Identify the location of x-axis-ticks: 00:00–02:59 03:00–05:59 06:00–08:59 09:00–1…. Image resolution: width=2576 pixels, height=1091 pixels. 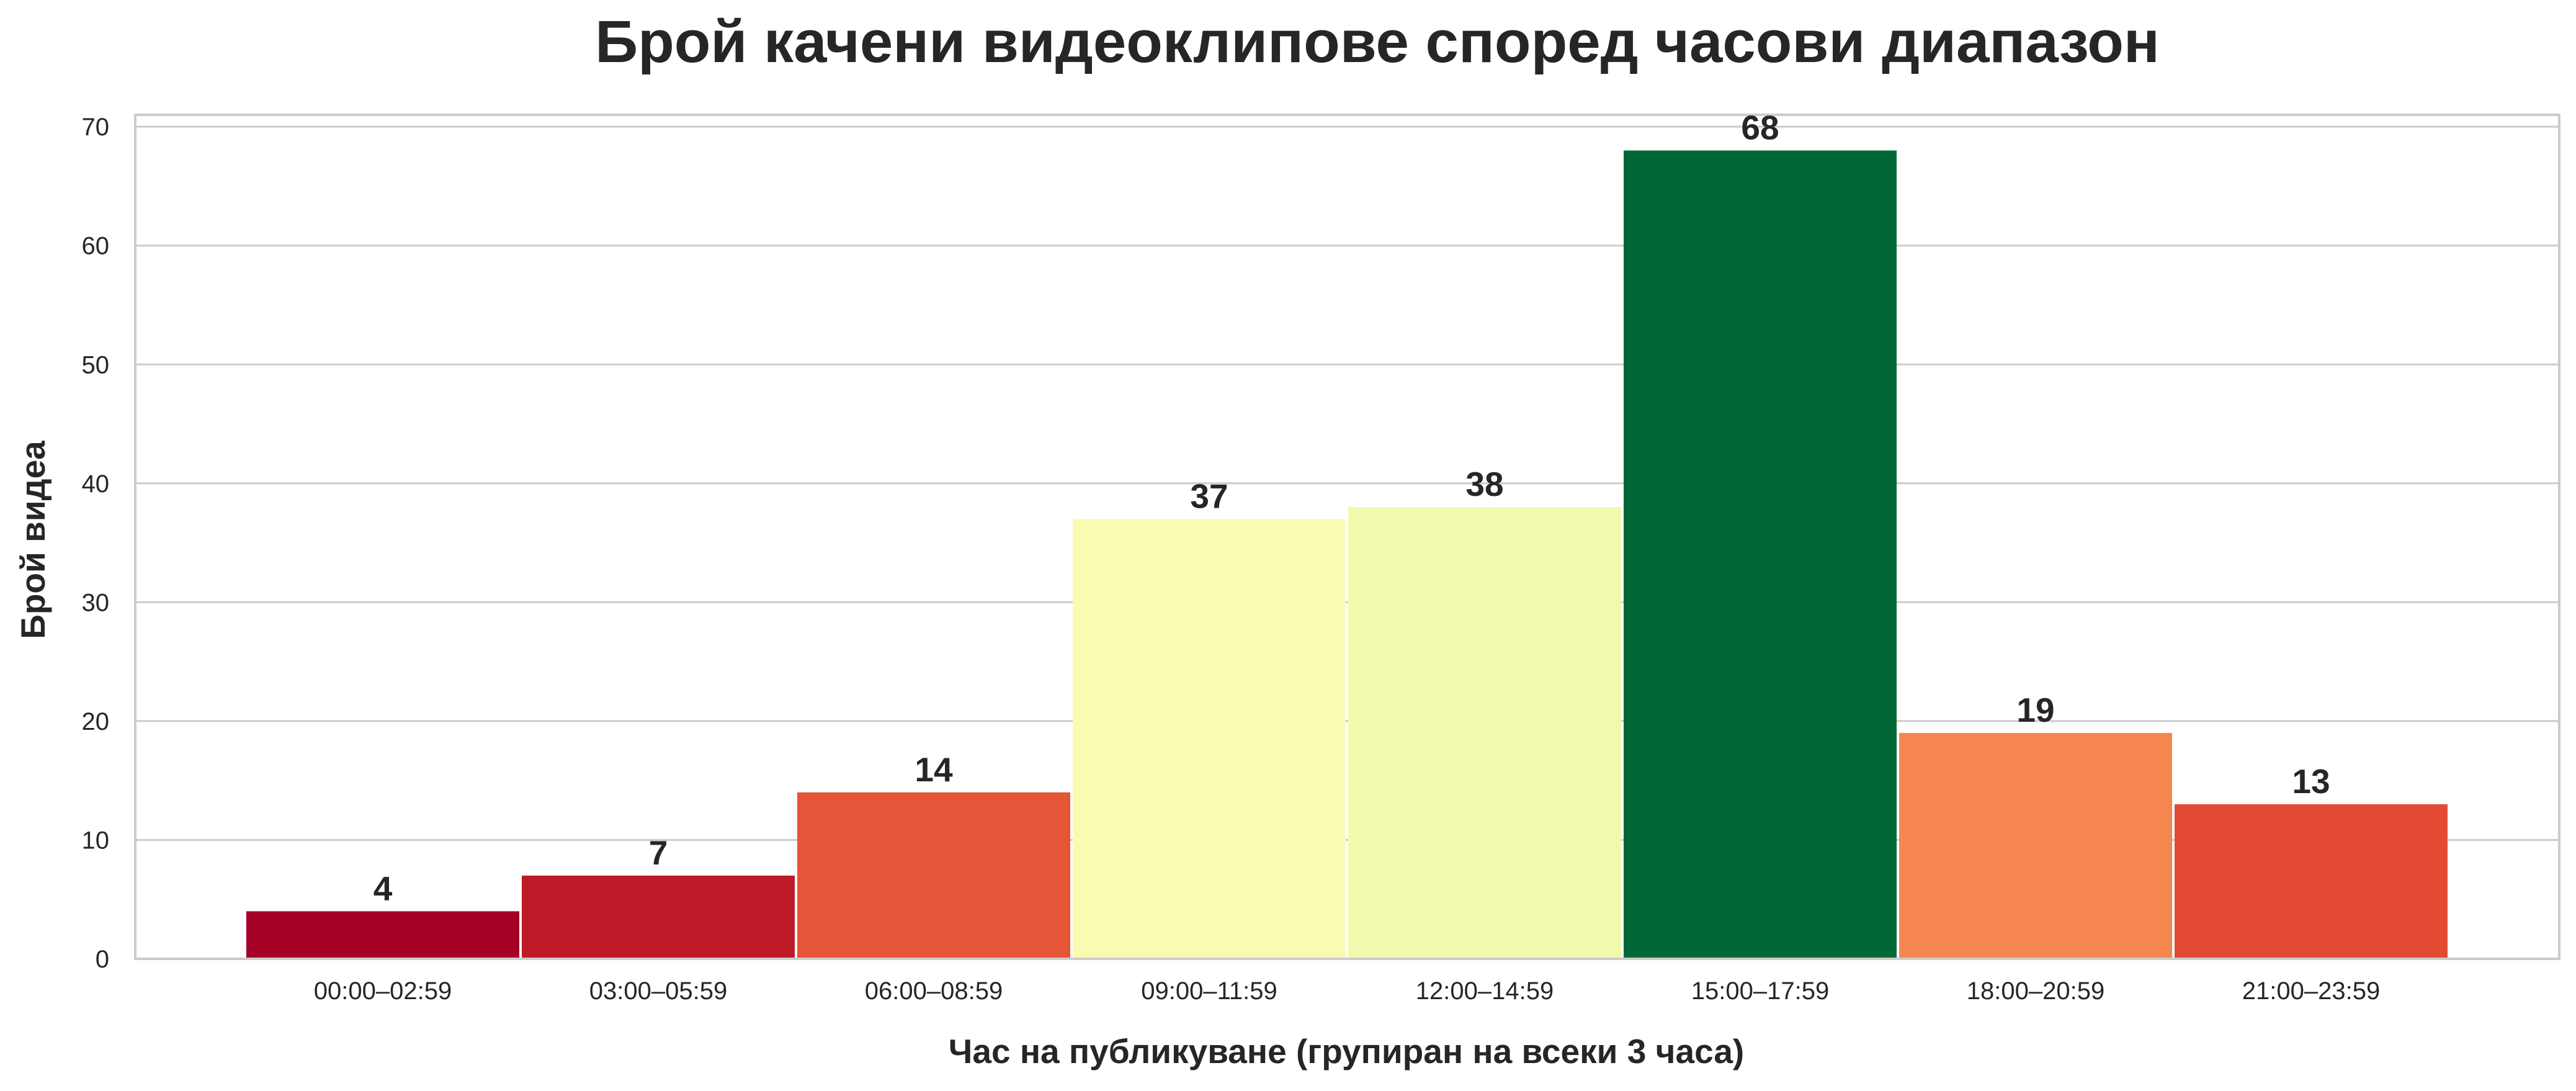
(1347, 991).